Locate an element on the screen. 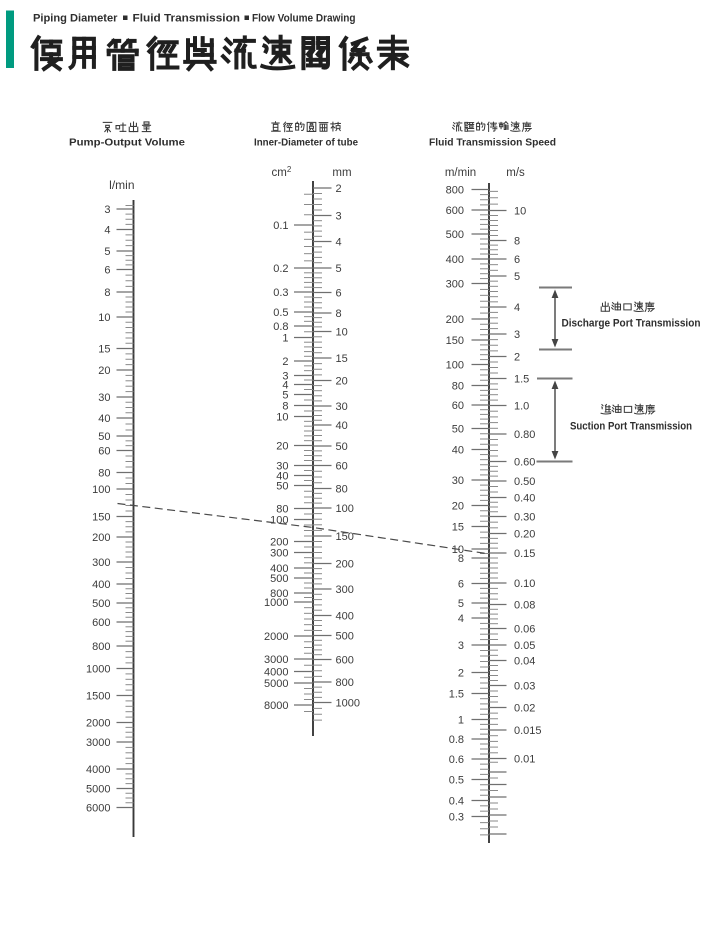 The width and height of the screenshot is (719, 925). svg-text: Pump-Output Volume is located at coordinates (127, 143).